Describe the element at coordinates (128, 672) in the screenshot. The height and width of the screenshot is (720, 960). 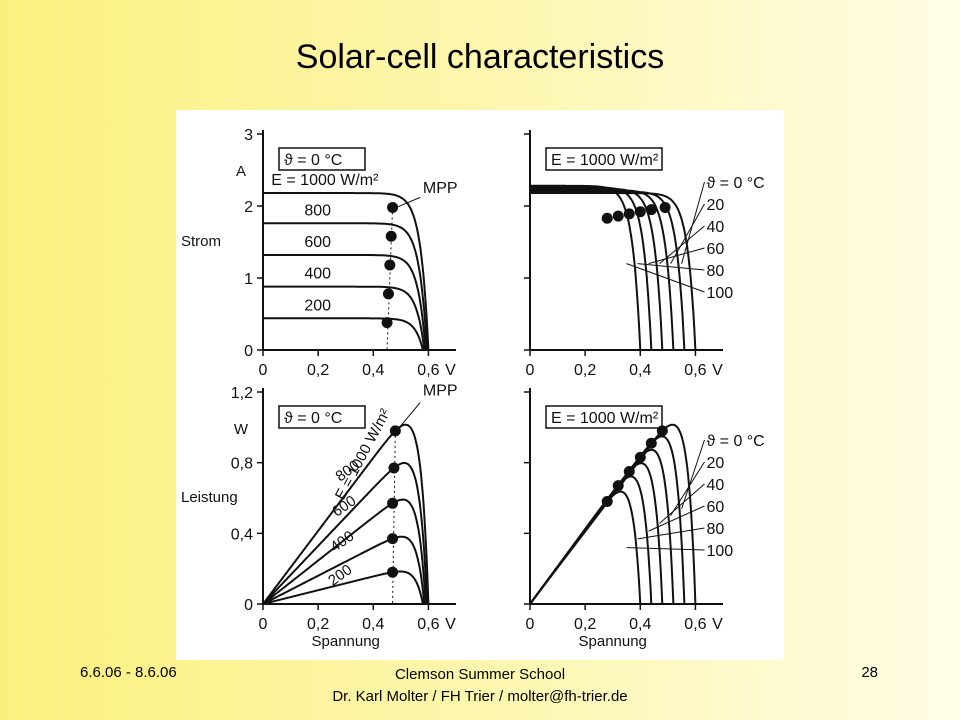
I see `footer-date: 6.6.06 - 8.6.06` at that location.